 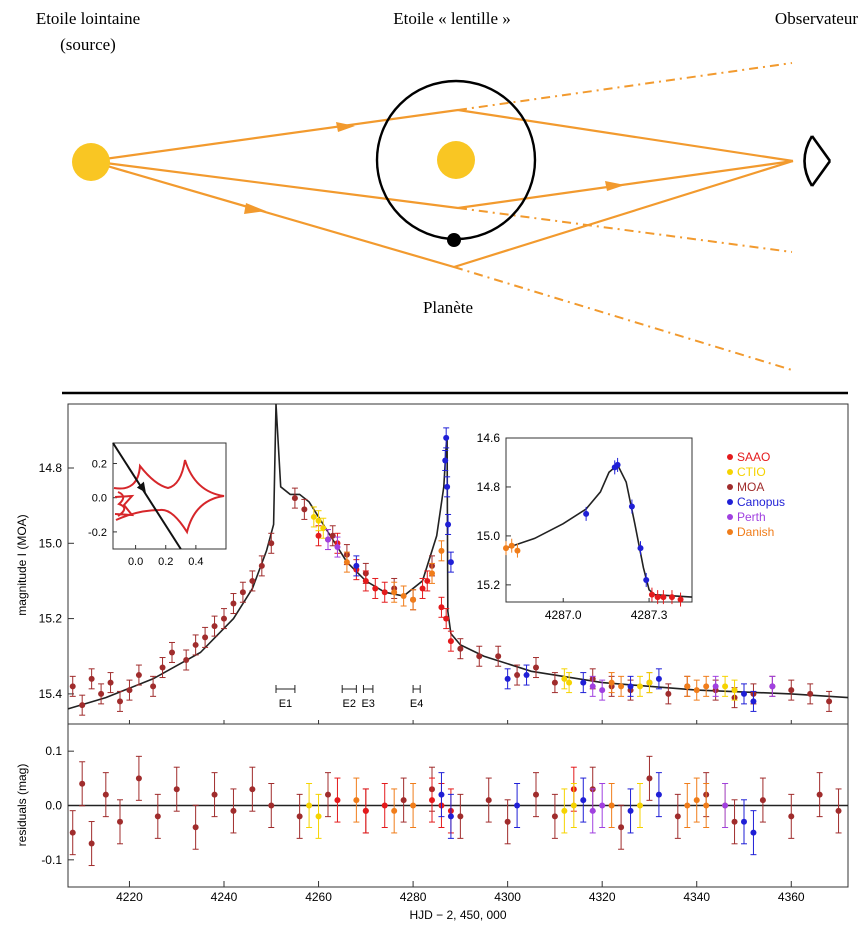 What do you see at coordinates (593, 532) in the screenshot?
I see `peak-points` at bounding box center [593, 532].